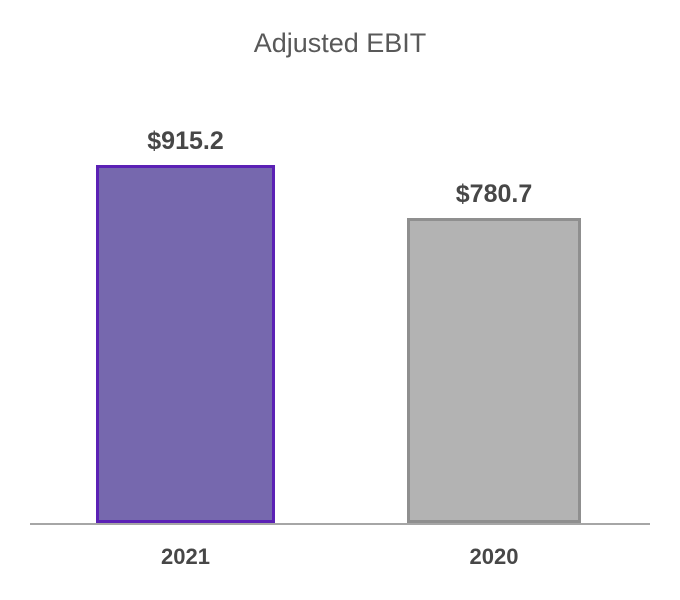  What do you see at coordinates (494, 370) in the screenshot?
I see `bar-2020` at bounding box center [494, 370].